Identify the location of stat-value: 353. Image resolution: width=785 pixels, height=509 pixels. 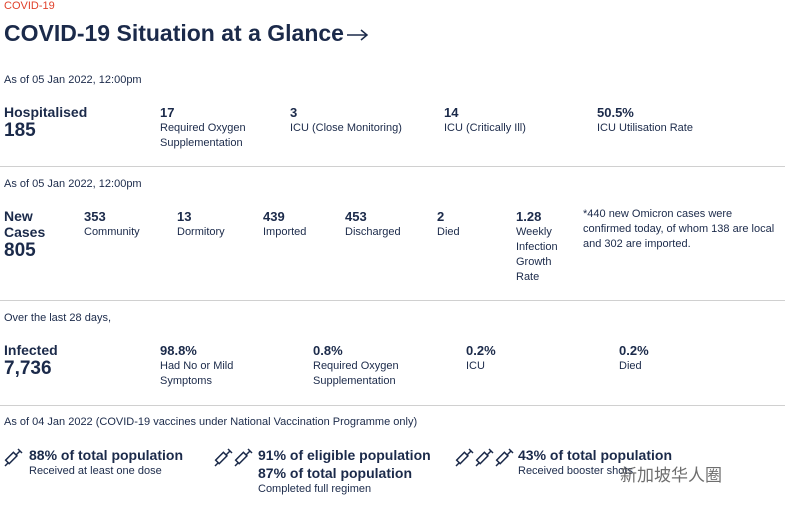
(95, 216).